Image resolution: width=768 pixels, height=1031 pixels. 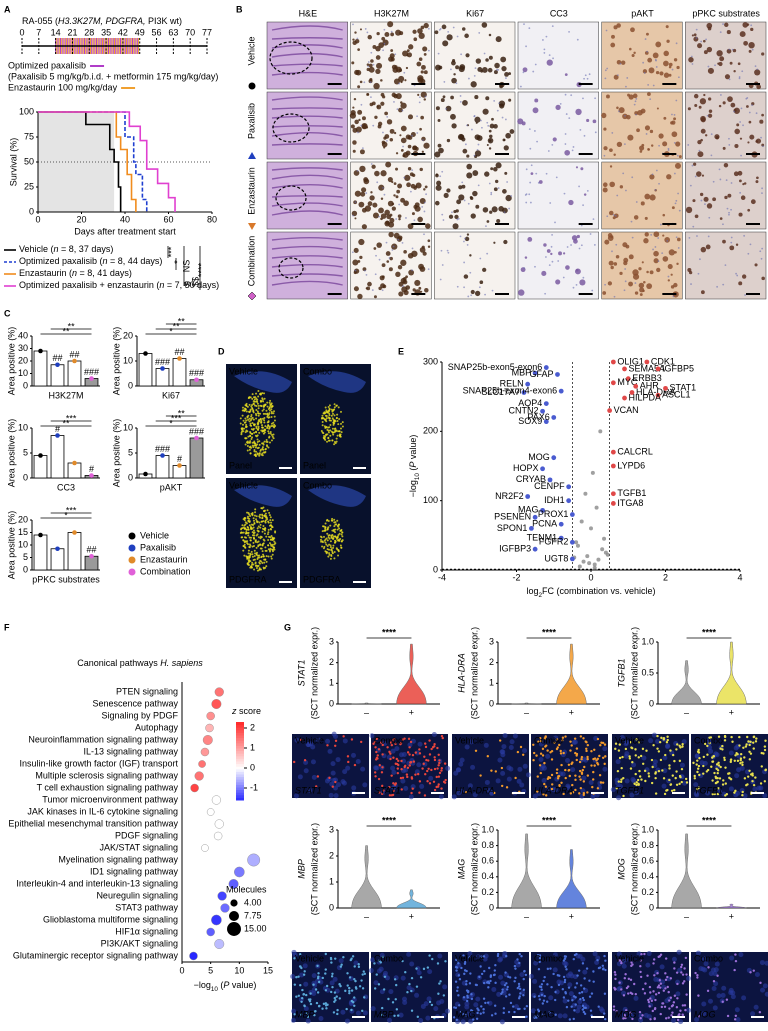 What do you see at coordinates (645, 397) in the screenshot?
I see `gene-label: HILPDA` at bounding box center [645, 397].